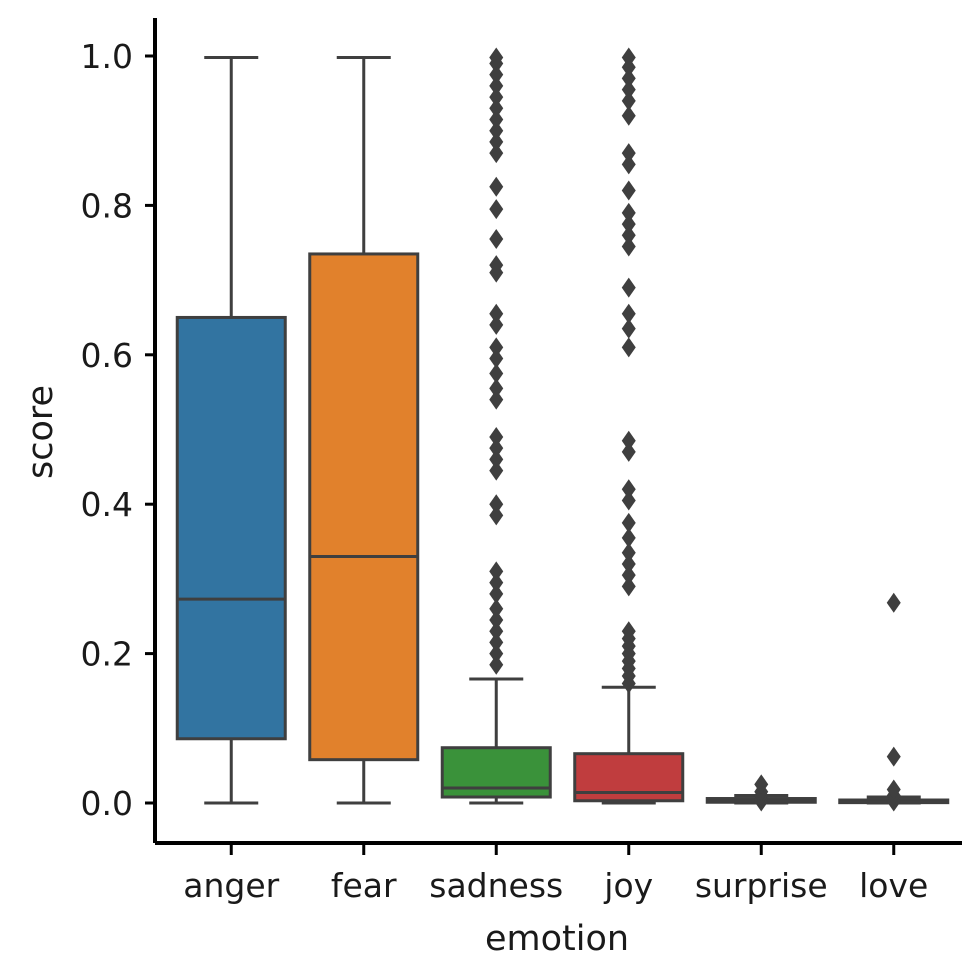 The image size is (980, 980). I want to click on box-love, so click(894, 702).